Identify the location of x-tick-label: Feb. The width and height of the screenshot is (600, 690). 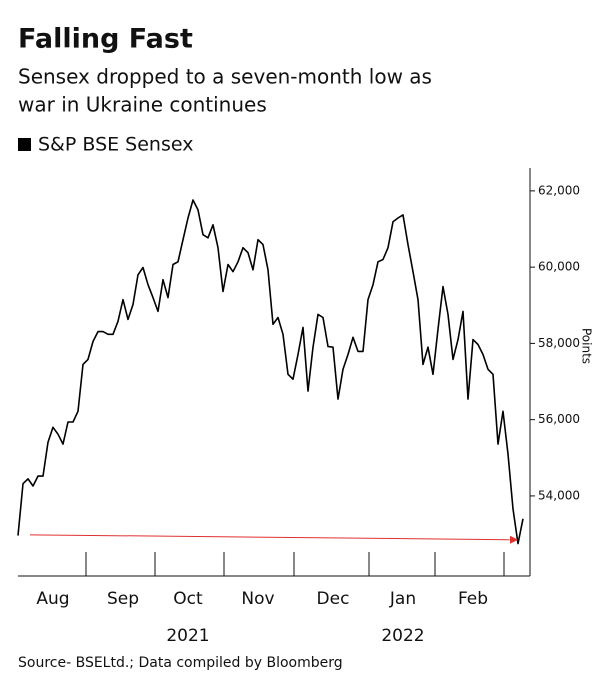
(473, 599).